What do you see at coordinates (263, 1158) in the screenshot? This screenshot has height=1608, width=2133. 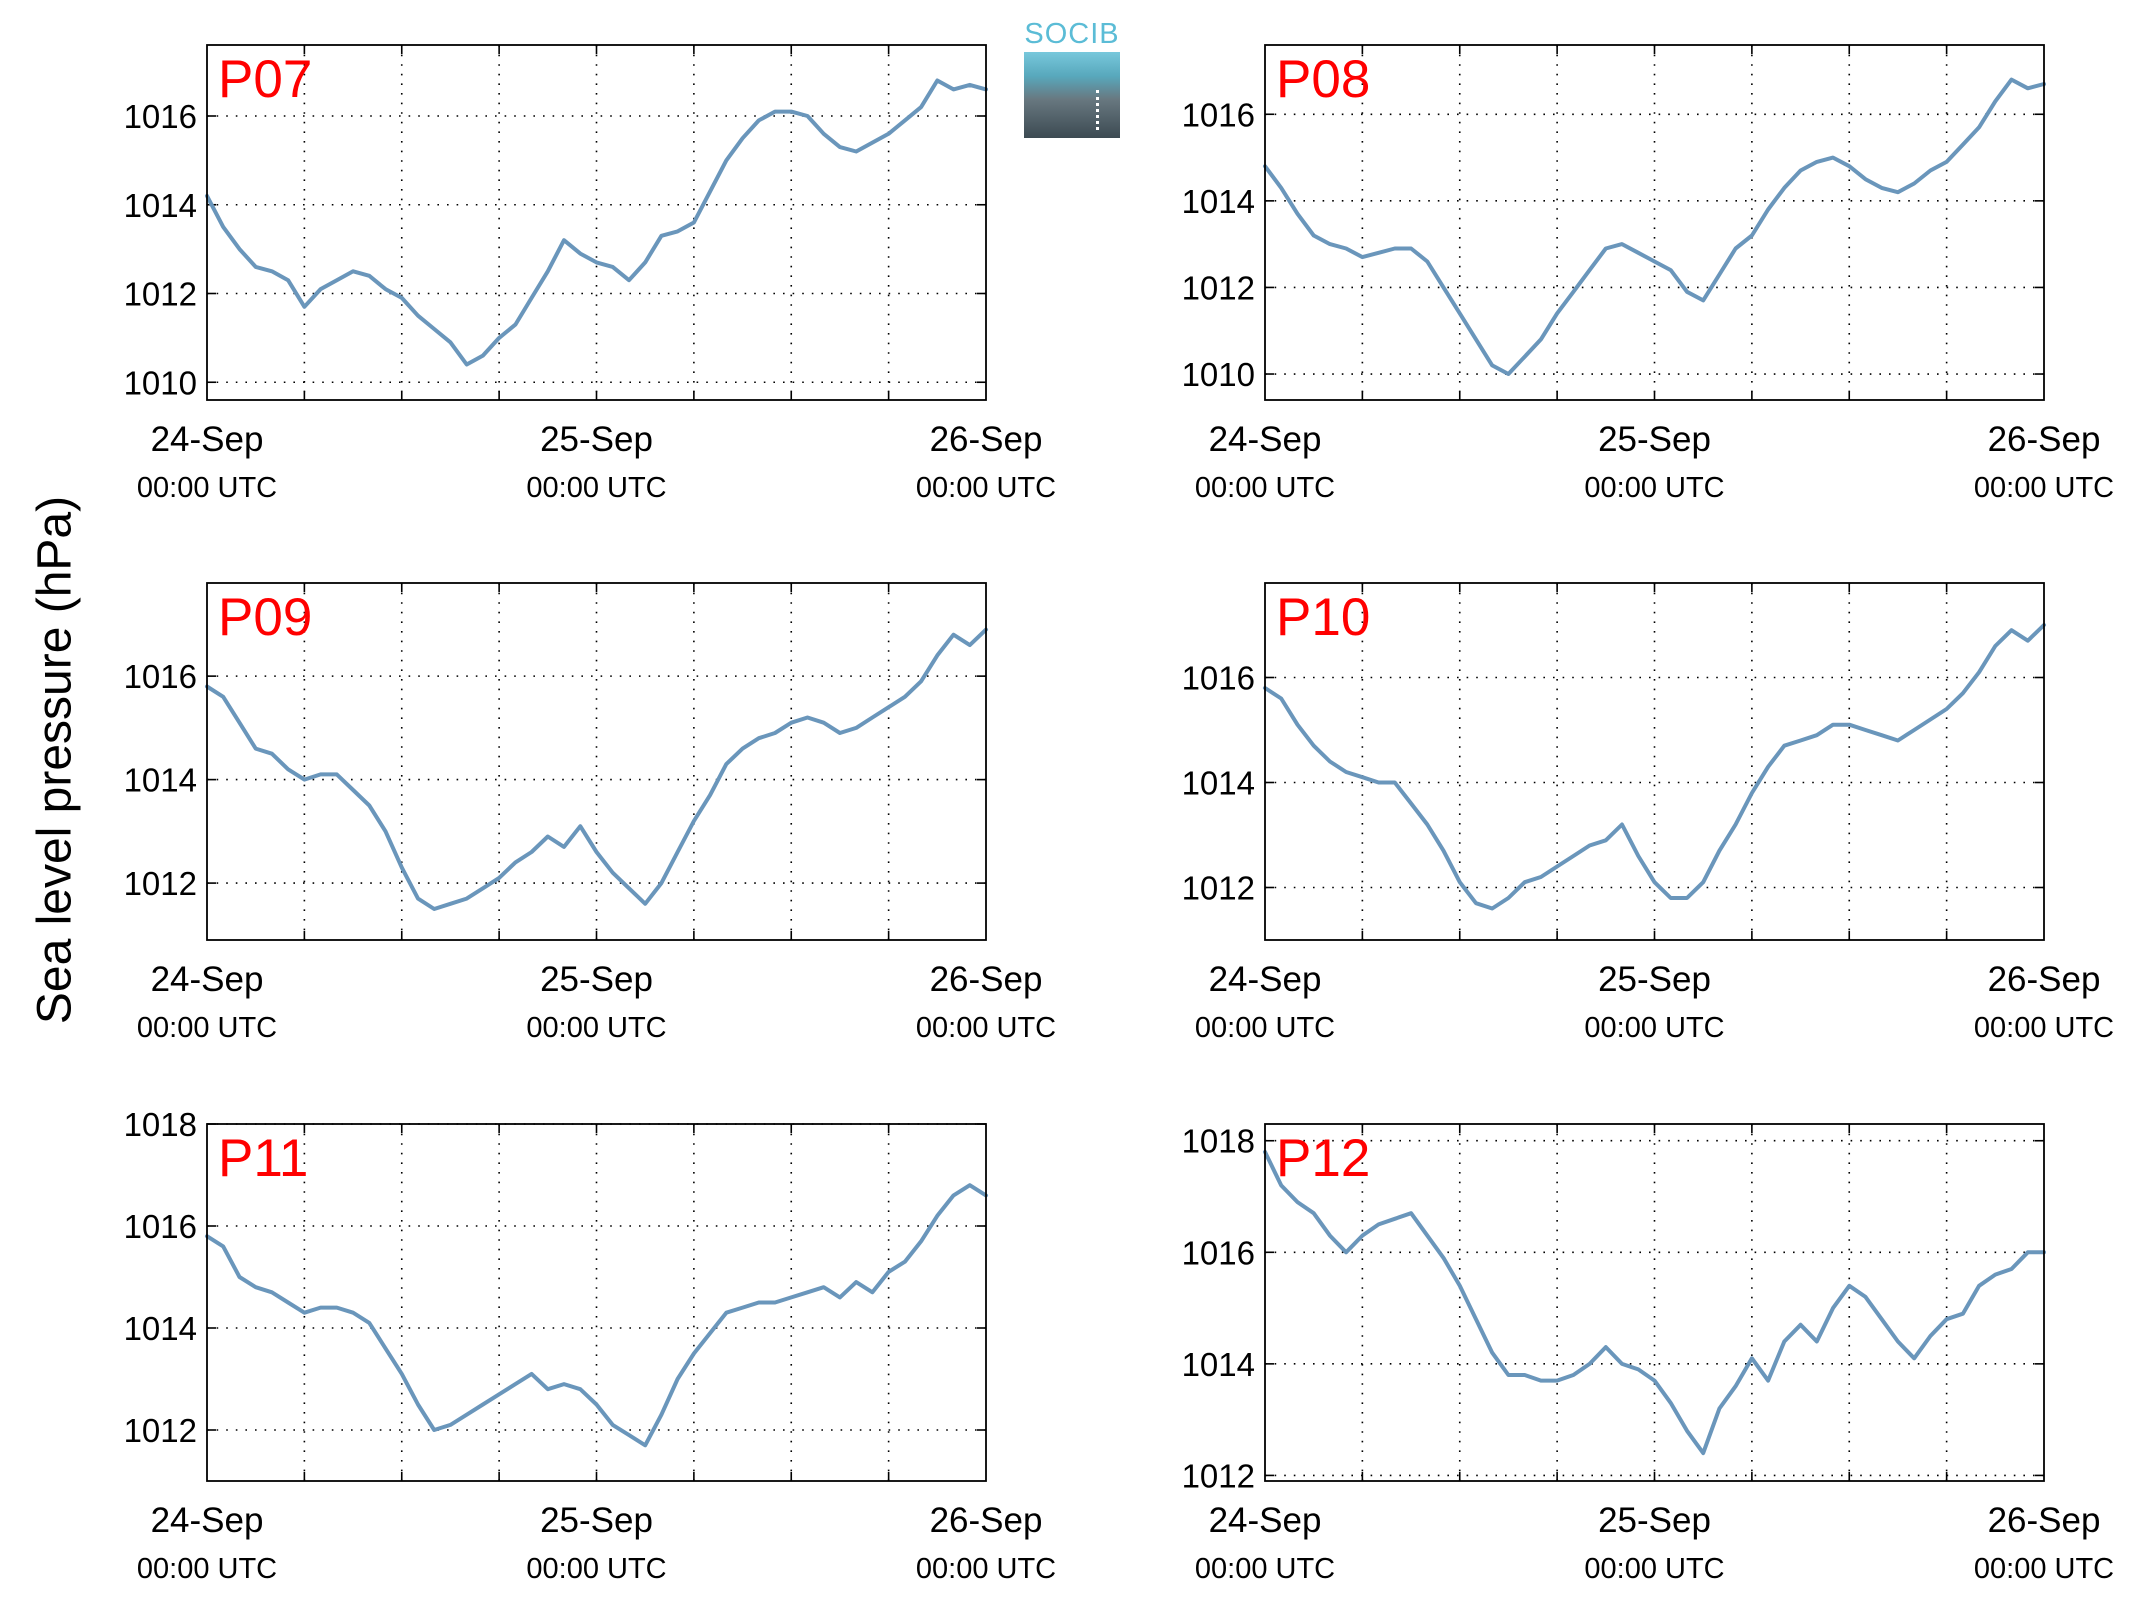 I see `panel-title: P11` at bounding box center [263, 1158].